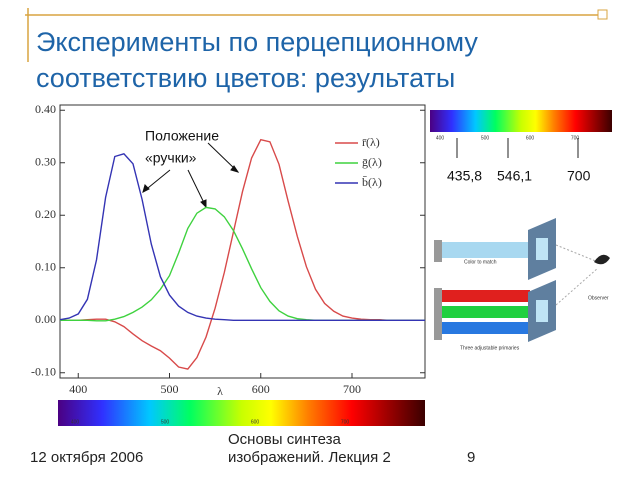 The height and width of the screenshot is (480, 640). Describe the element at coordinates (372, 182) in the screenshot. I see `legend-label: b̄(λ)` at that location.